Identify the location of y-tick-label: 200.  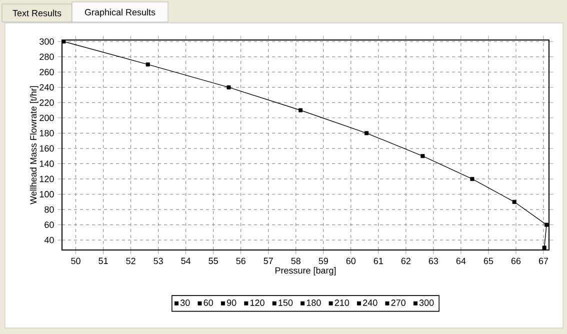
(47, 118).